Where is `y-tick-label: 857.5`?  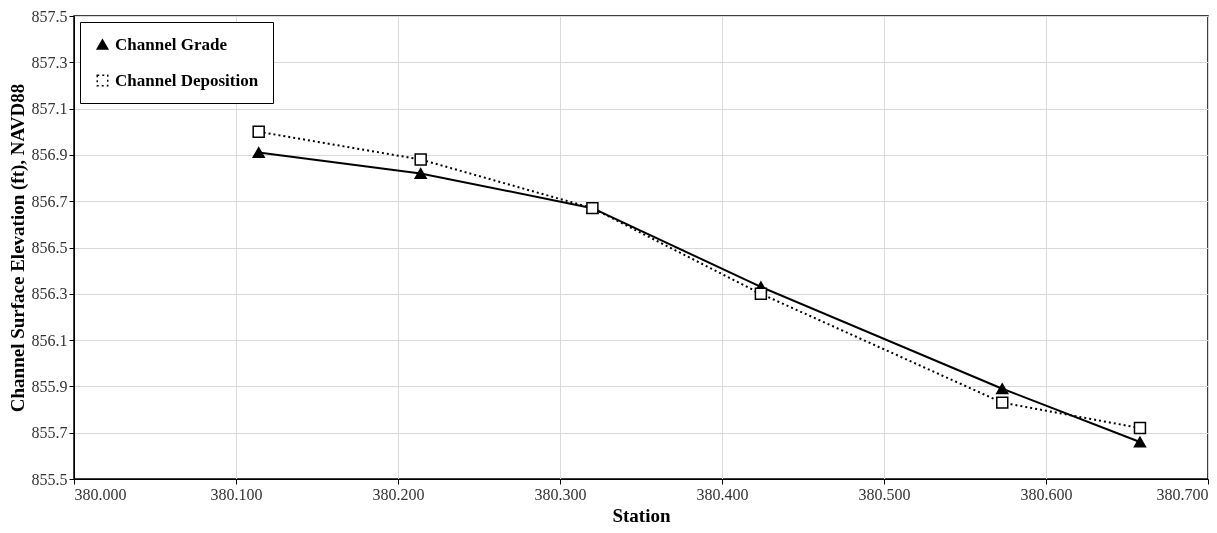 y-tick-label: 857.5 is located at coordinates (49, 16).